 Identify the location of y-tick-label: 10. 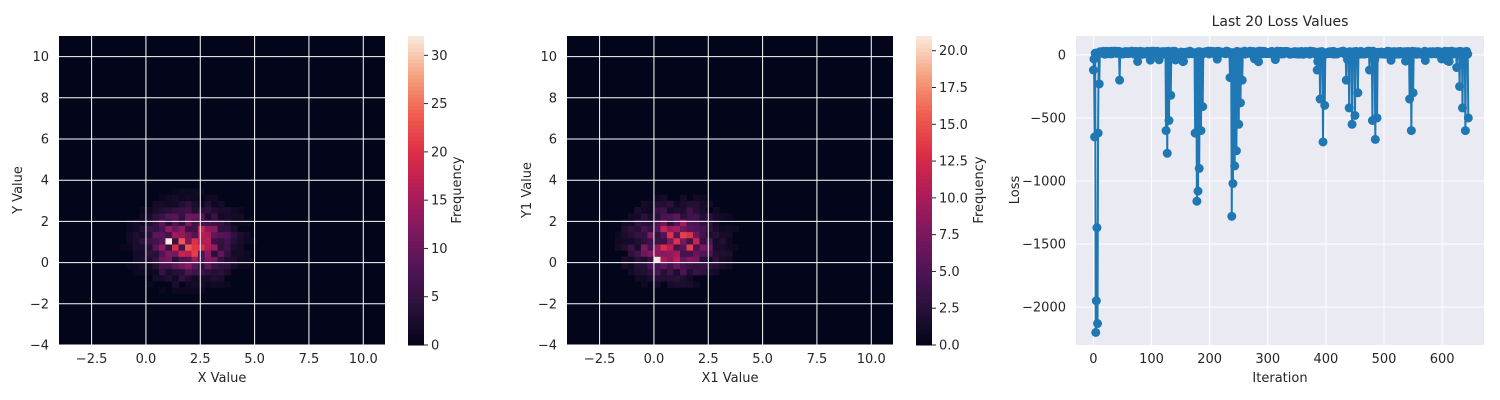
(548, 57).